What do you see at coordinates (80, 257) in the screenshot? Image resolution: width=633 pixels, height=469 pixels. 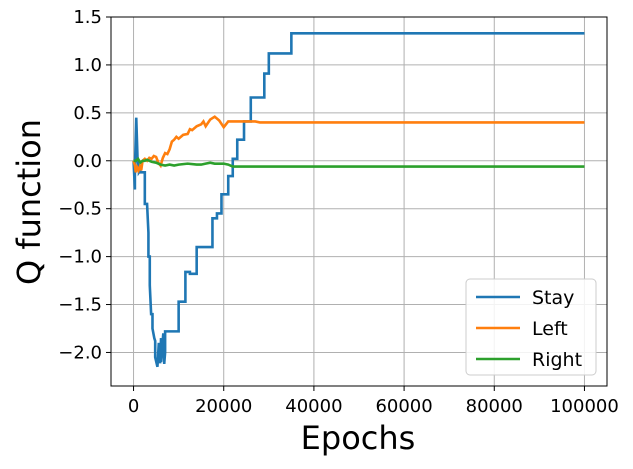 I see `y-tick-label: −1.0` at bounding box center [80, 257].